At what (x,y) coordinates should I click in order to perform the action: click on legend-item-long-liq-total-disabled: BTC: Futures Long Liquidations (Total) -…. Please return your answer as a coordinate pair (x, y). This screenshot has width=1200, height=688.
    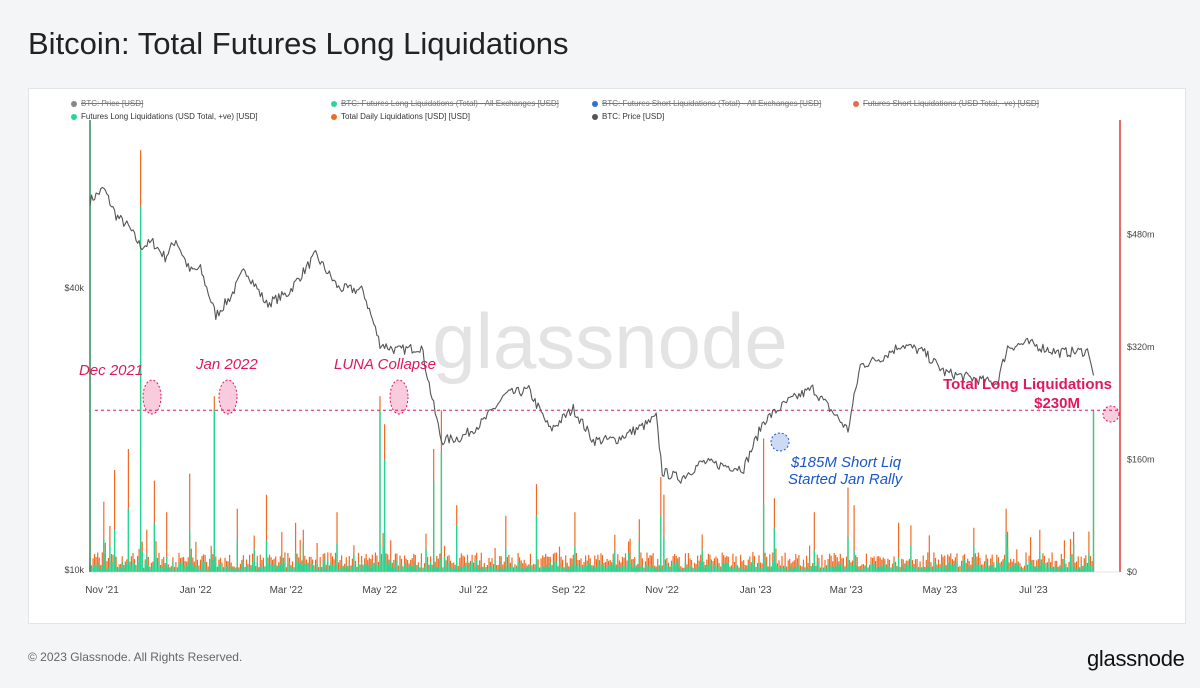
    Looking at the image, I should click on (445, 103).